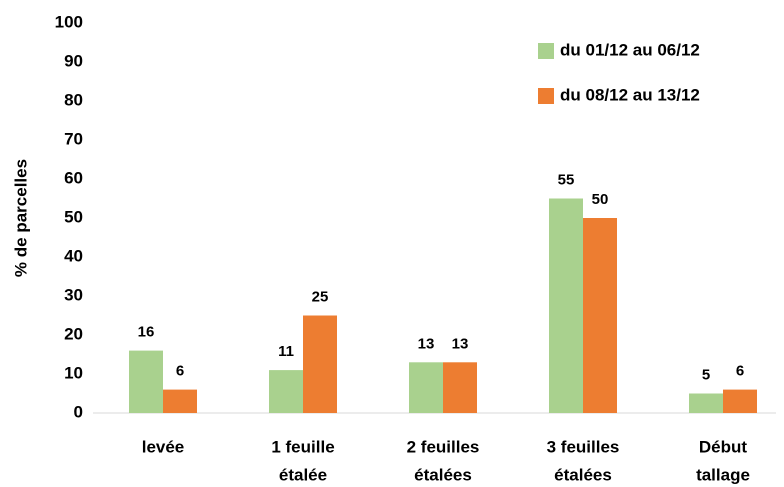  What do you see at coordinates (163, 446) in the screenshot?
I see `x-tick-label: levée` at bounding box center [163, 446].